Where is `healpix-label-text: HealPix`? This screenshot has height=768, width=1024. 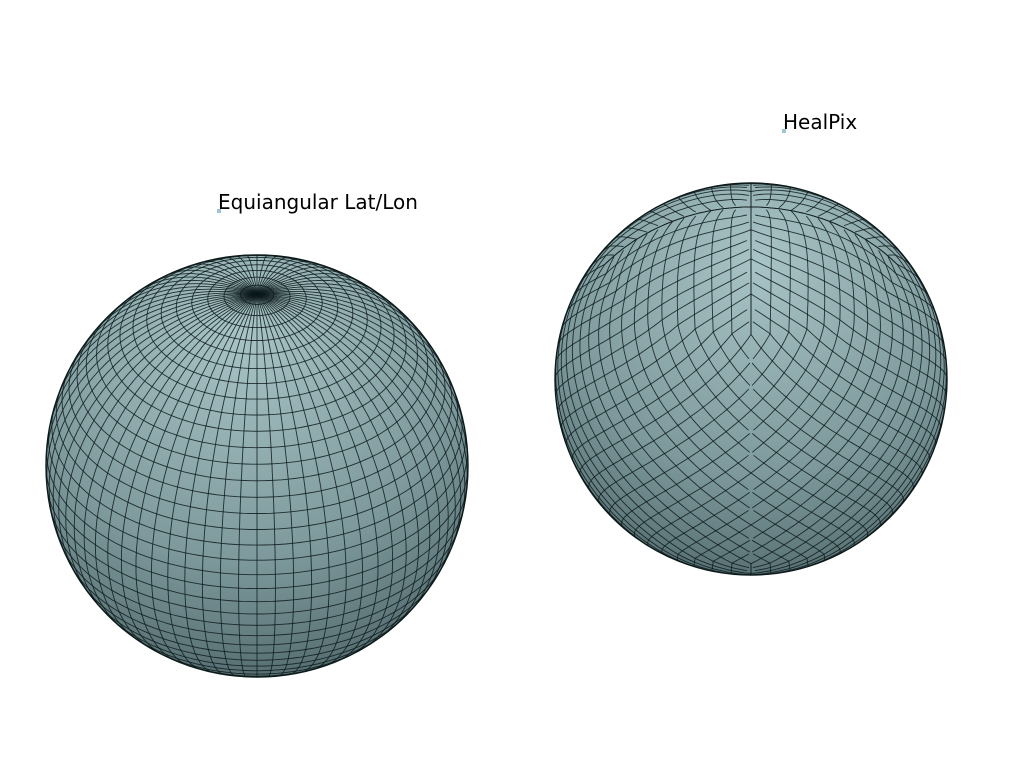 healpix-label-text: HealPix is located at coordinates (820, 122).